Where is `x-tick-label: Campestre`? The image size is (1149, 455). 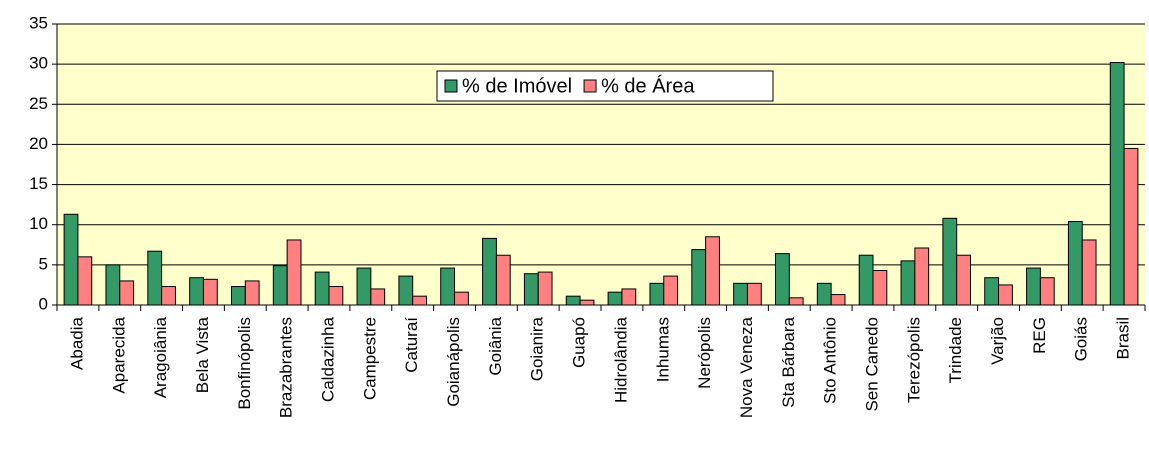 x-tick-label: Campestre is located at coordinates (369, 358).